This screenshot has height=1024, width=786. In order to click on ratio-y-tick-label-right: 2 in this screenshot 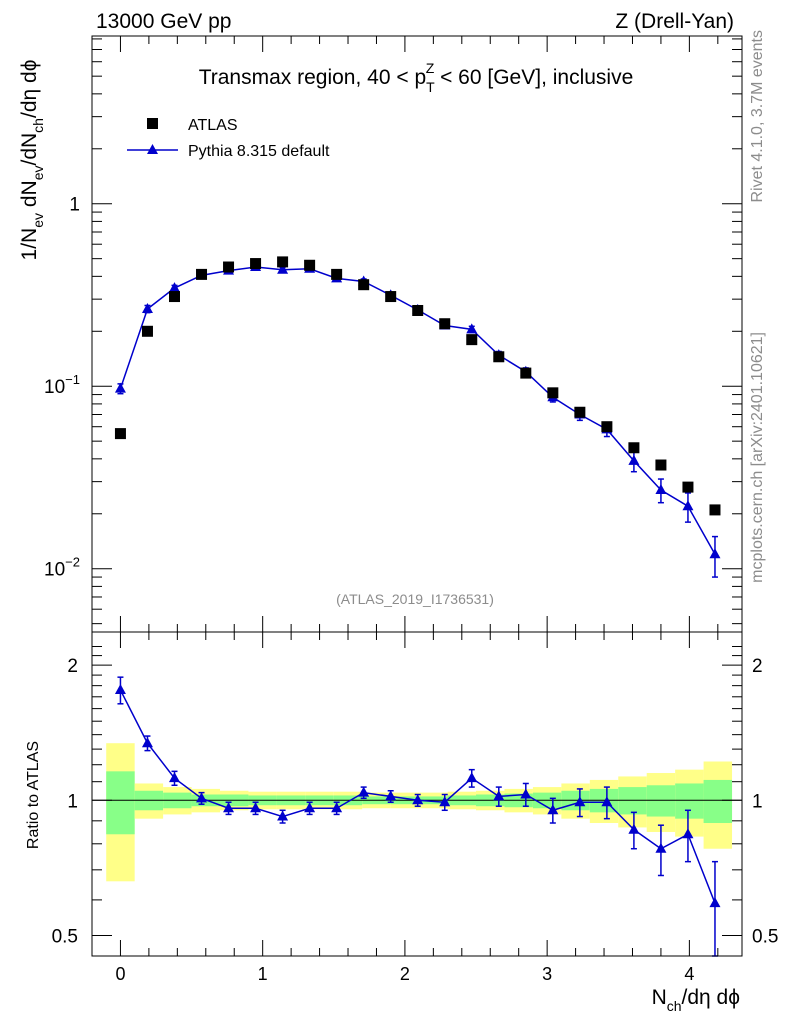, I will do `click(757, 666)`.